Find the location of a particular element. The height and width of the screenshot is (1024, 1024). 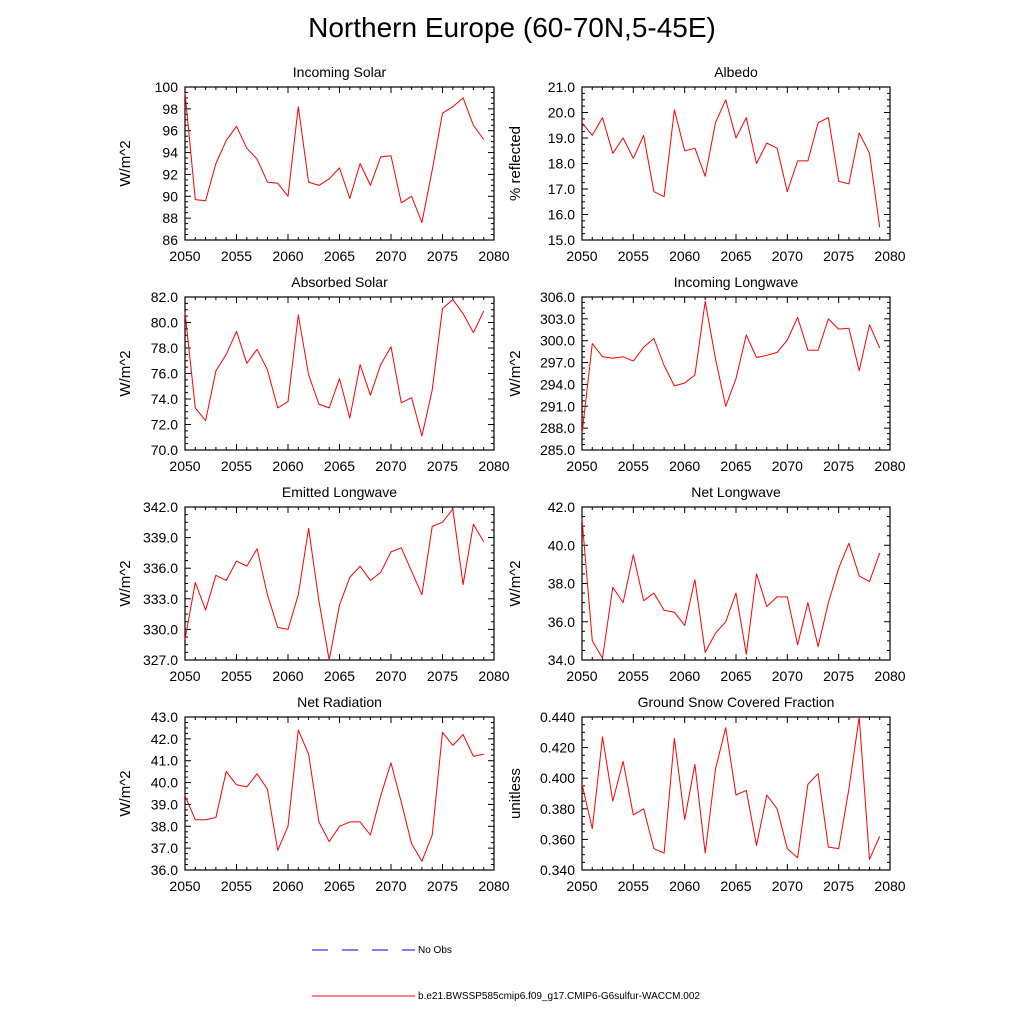

panel-title: Albedo is located at coordinates (736, 72).